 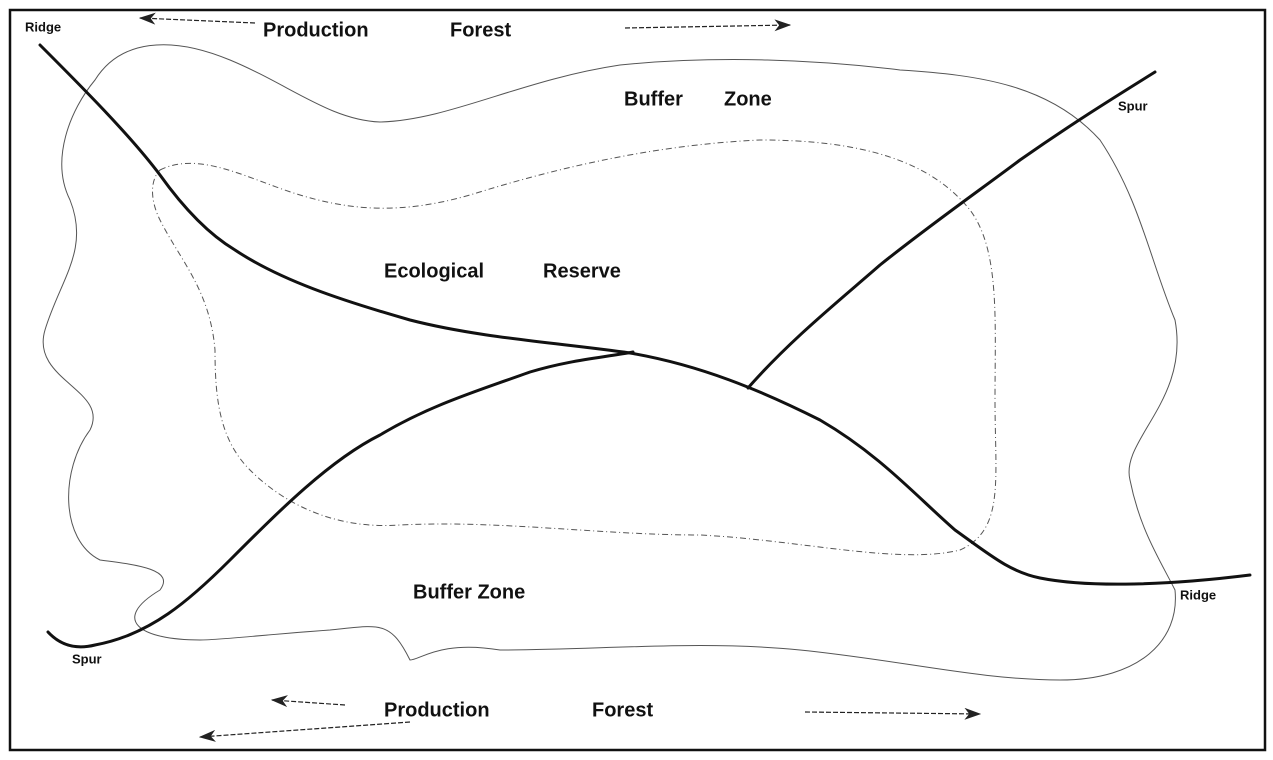 I want to click on zone-label: Ecological, so click(x=434, y=271).